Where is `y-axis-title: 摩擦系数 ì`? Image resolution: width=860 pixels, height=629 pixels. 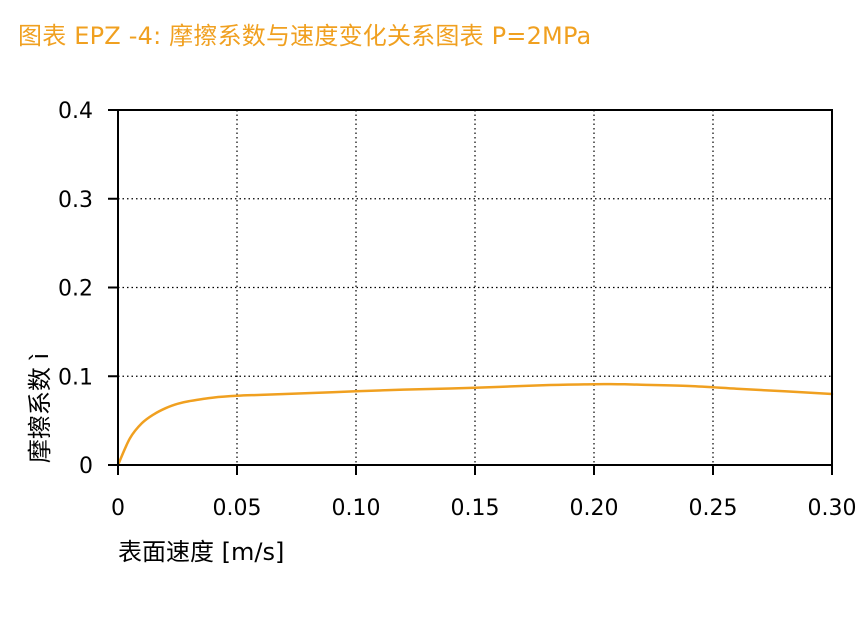 y-axis-title: 摩擦系数 ì is located at coordinates (40, 408).